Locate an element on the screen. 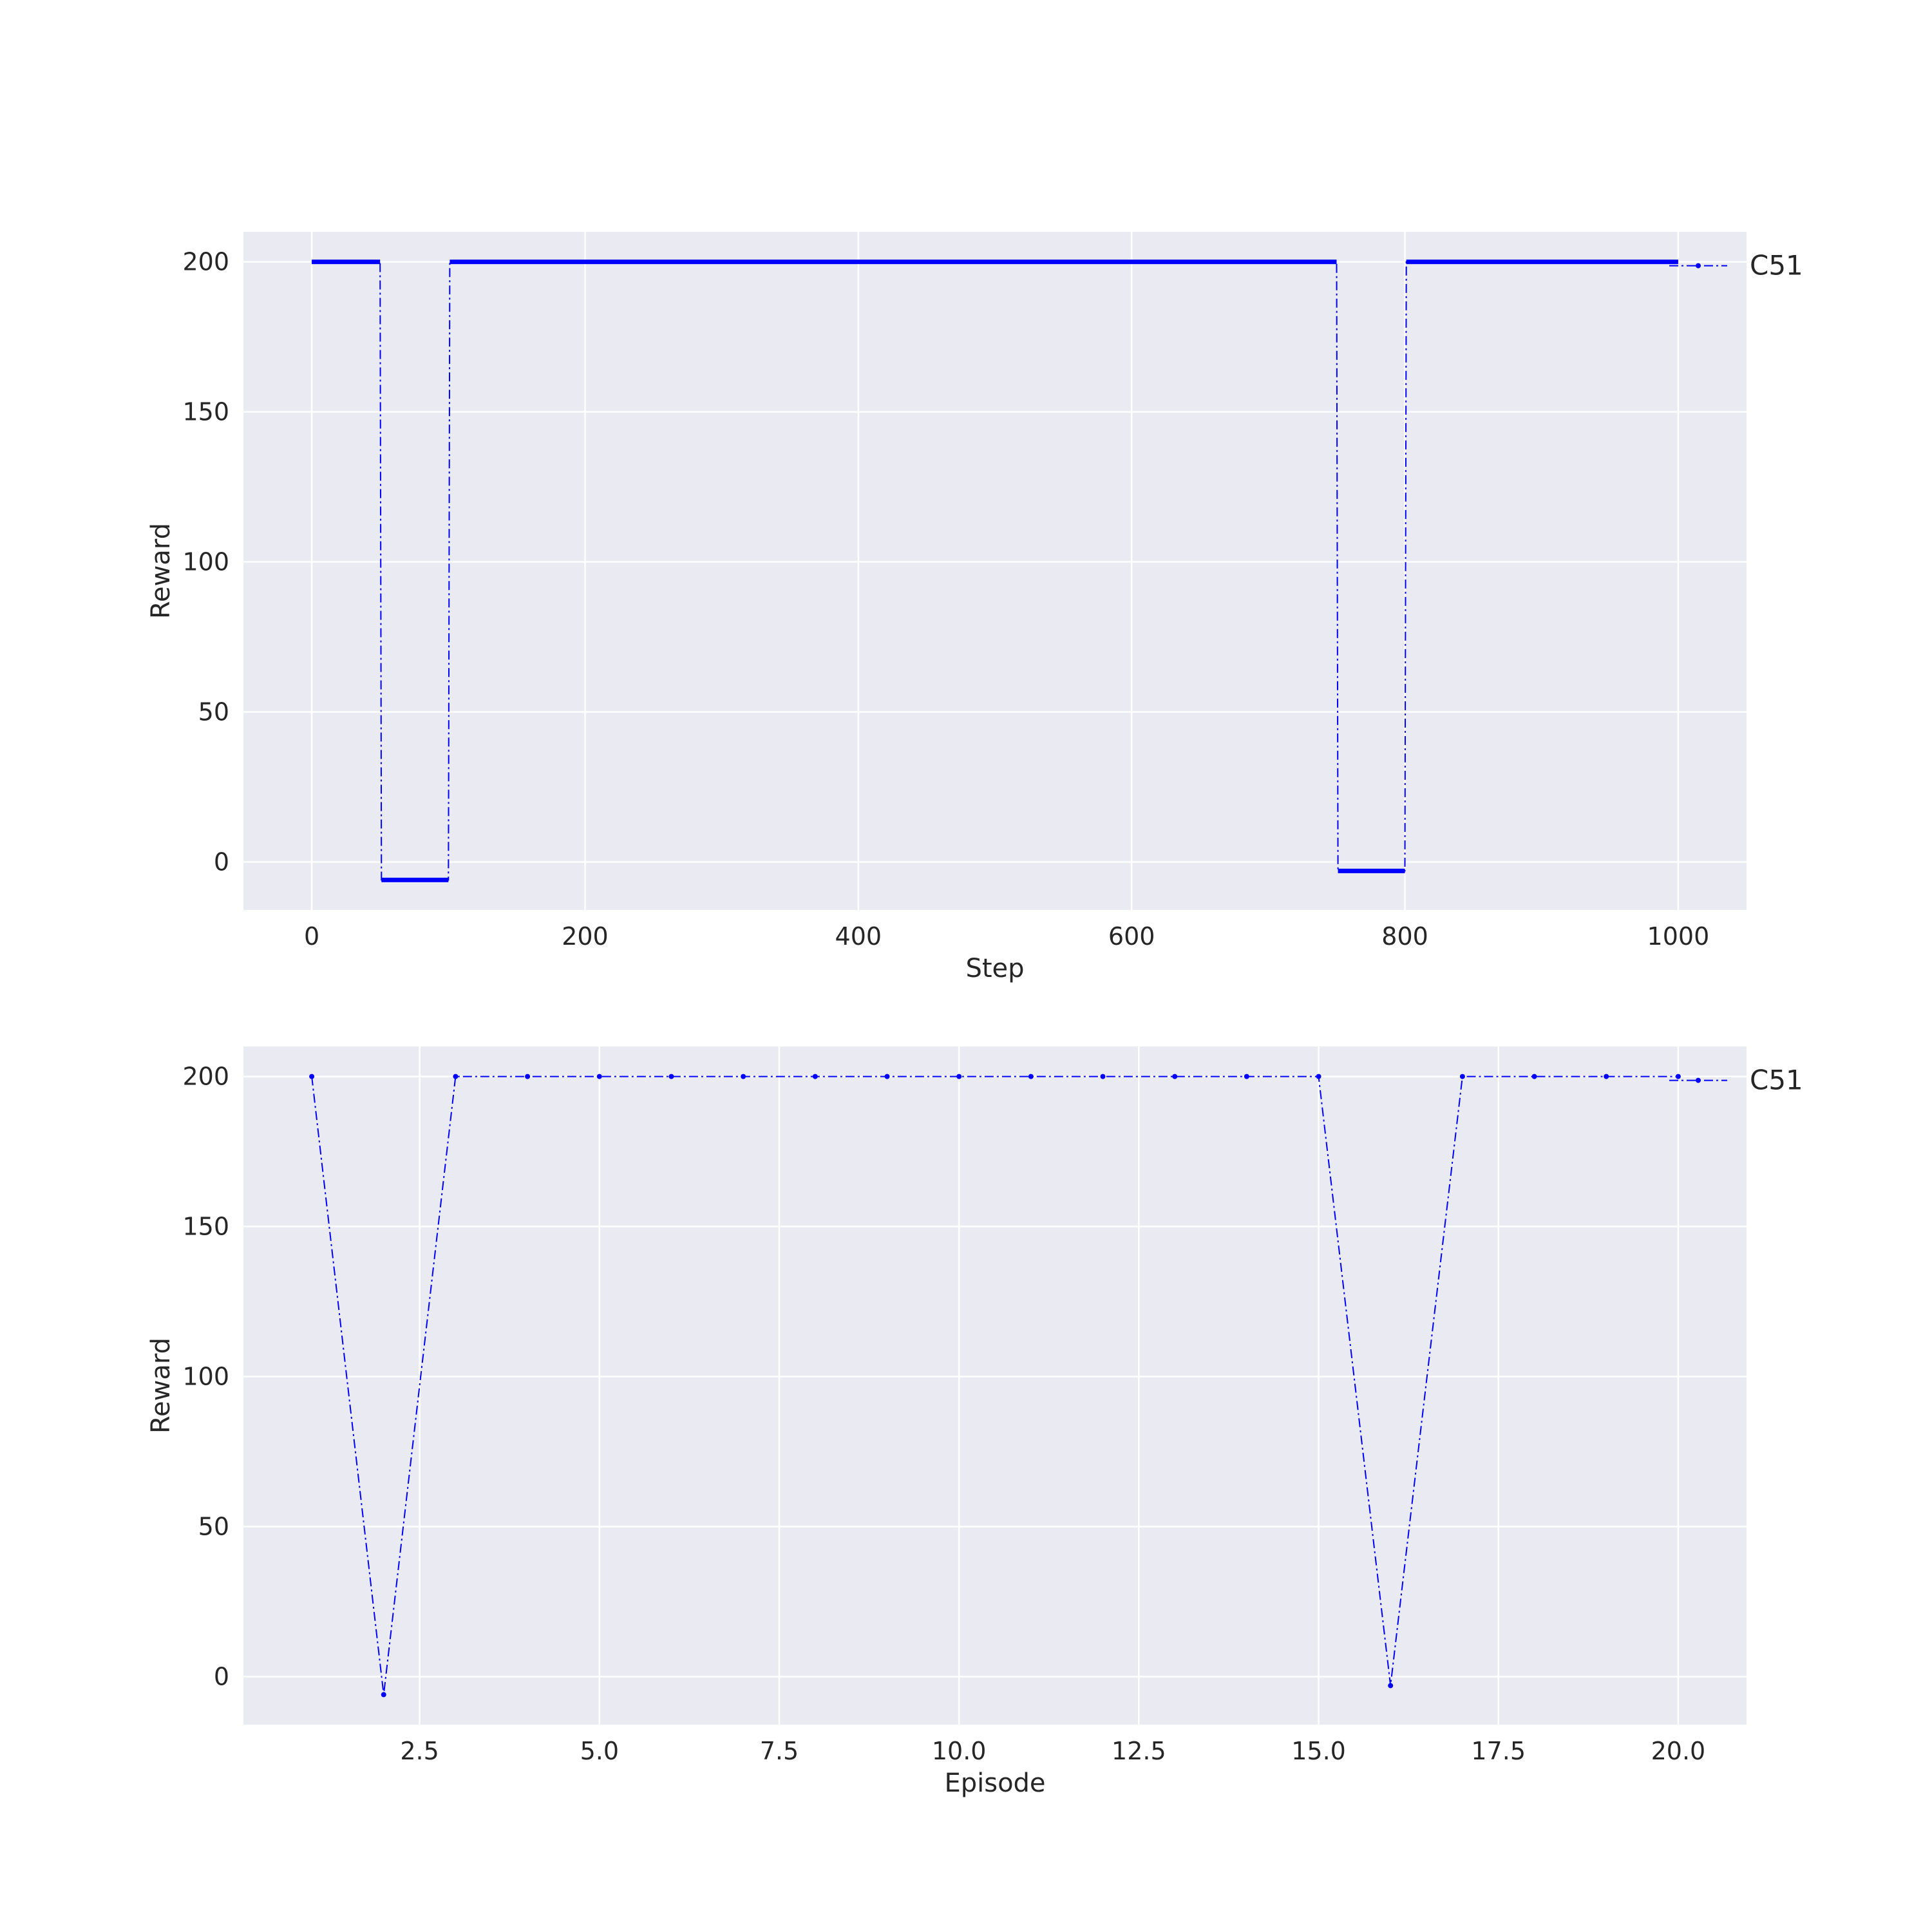 This screenshot has width=1932, height=1932. x-axis-label: Episode is located at coordinates (995, 1783).